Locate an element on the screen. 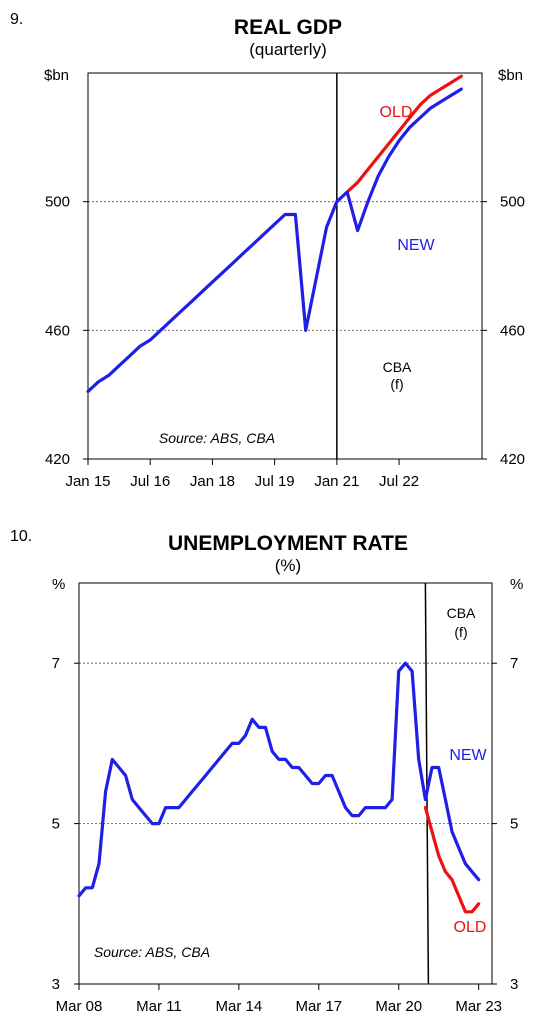  x-tick-label: Jan 21 is located at coordinates (336, 481).